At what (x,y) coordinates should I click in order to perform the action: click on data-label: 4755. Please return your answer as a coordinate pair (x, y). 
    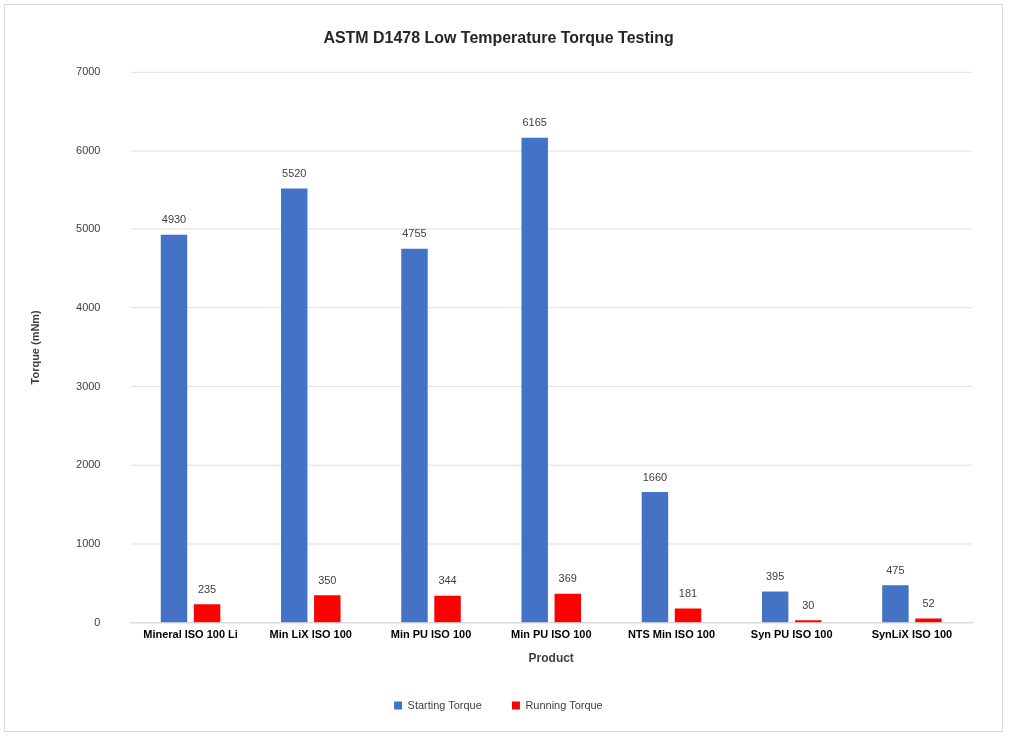
    Looking at the image, I should click on (414, 233).